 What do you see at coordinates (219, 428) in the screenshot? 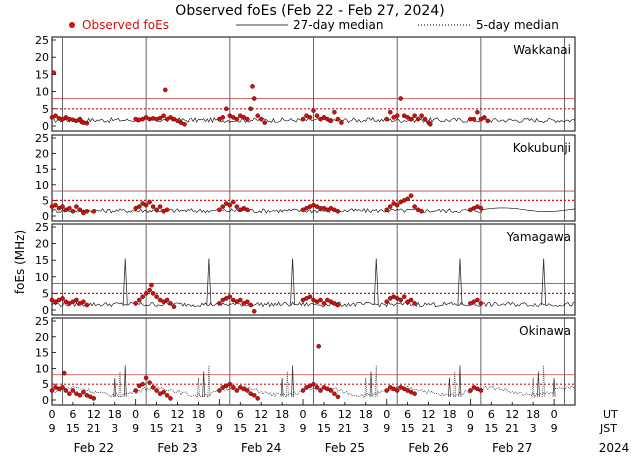
I see `jst-tick-label: 9` at bounding box center [219, 428].